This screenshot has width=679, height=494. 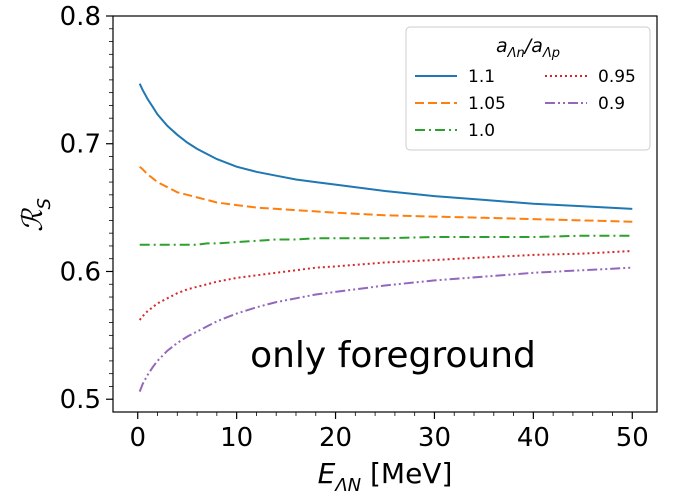 I want to click on legend-items: 1.1 1.05 1.0 0.95 0.9, so click(x=525, y=104).